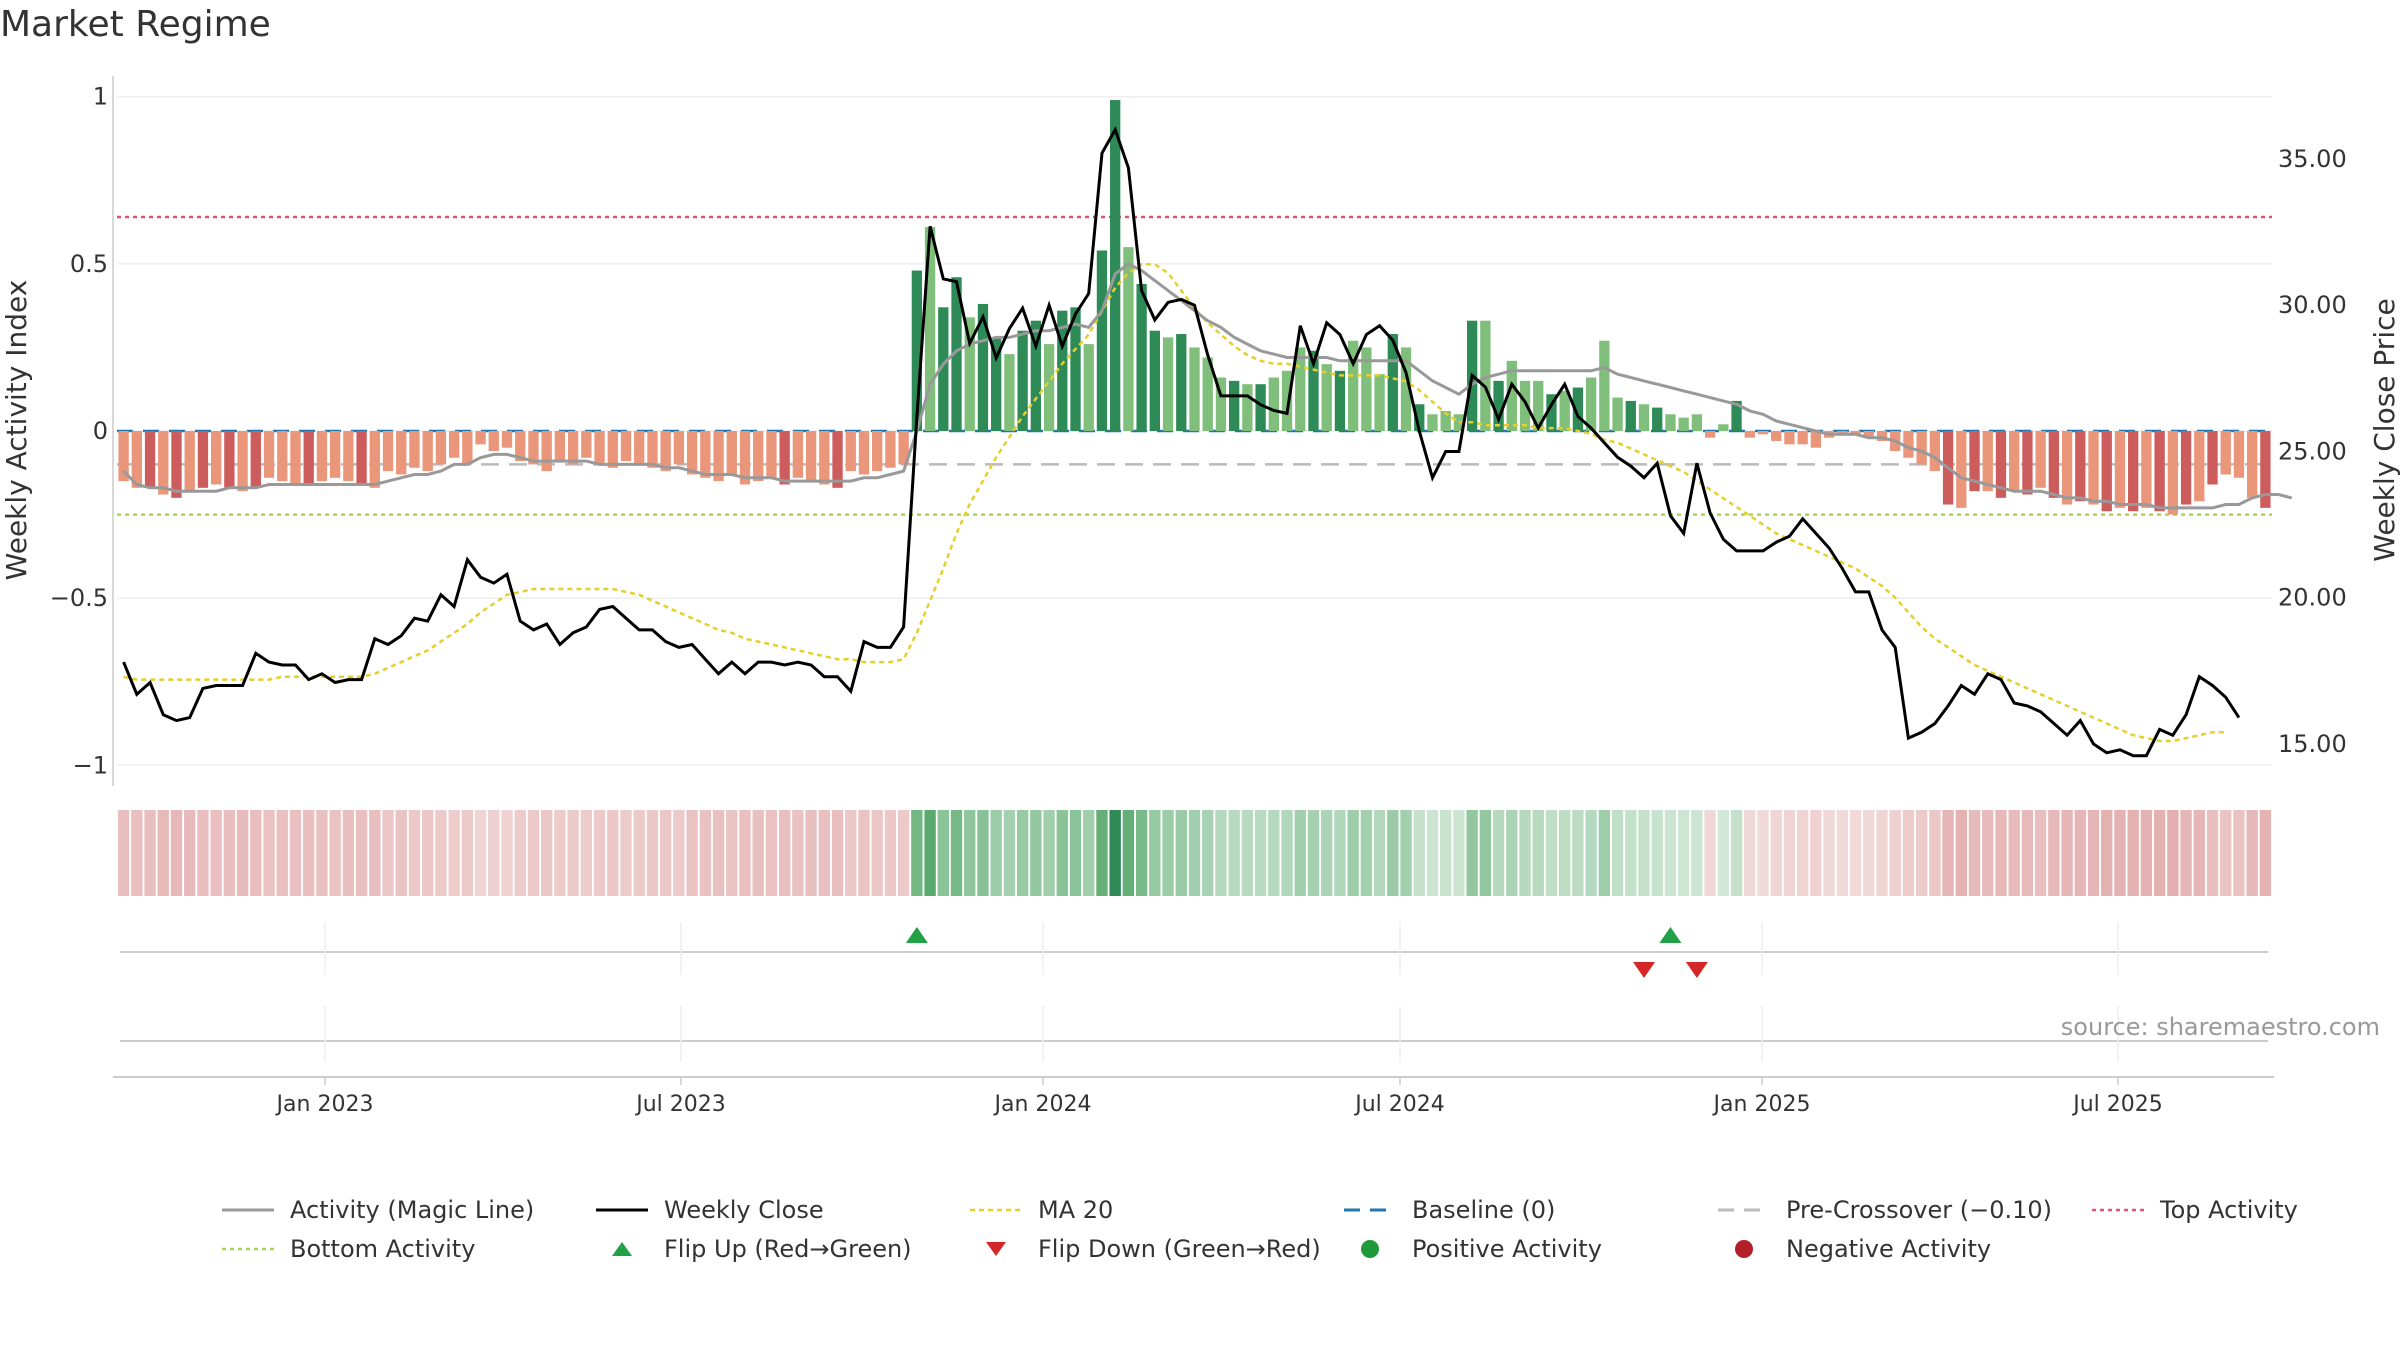  What do you see at coordinates (1042, 1104) in the screenshot?
I see `x-tick-label: Jan 2024` at bounding box center [1042, 1104].